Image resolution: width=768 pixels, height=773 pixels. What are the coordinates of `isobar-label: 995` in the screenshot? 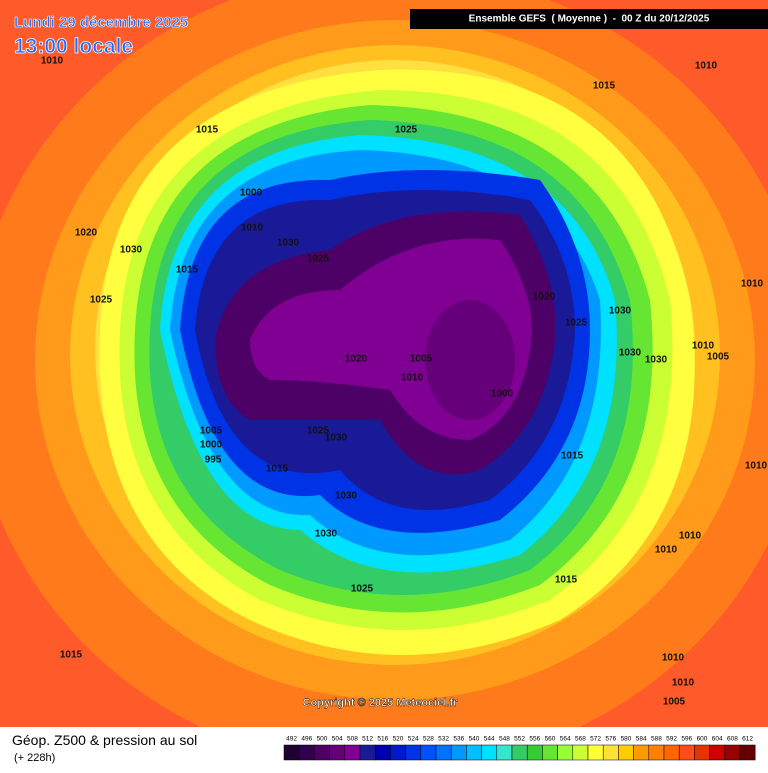 It's located at (213, 460).